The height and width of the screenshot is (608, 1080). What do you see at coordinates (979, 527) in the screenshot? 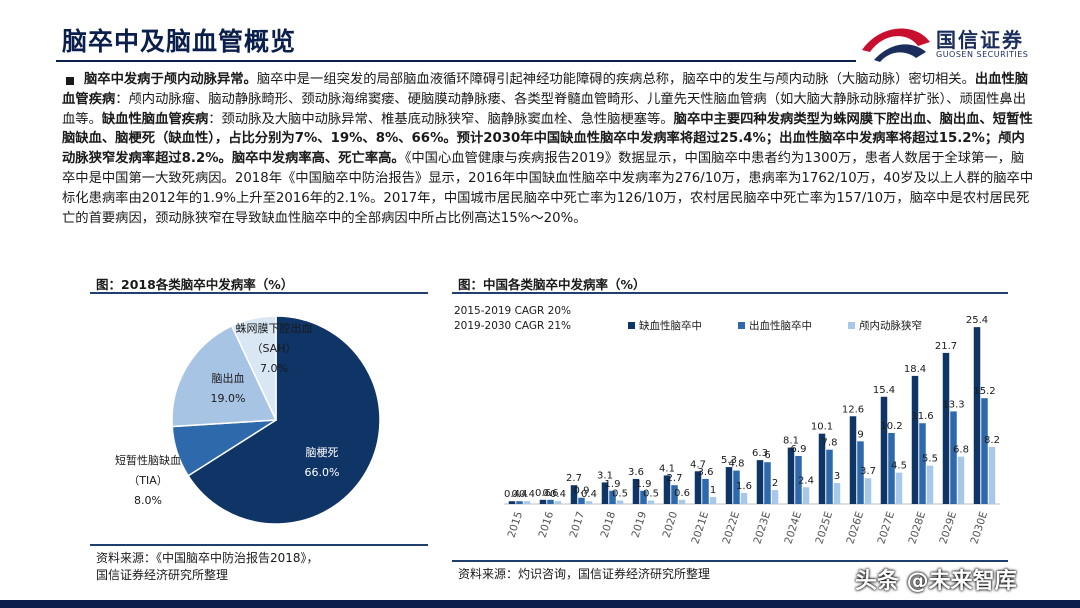
I see `x-tick-label: 2030E` at bounding box center [979, 527].